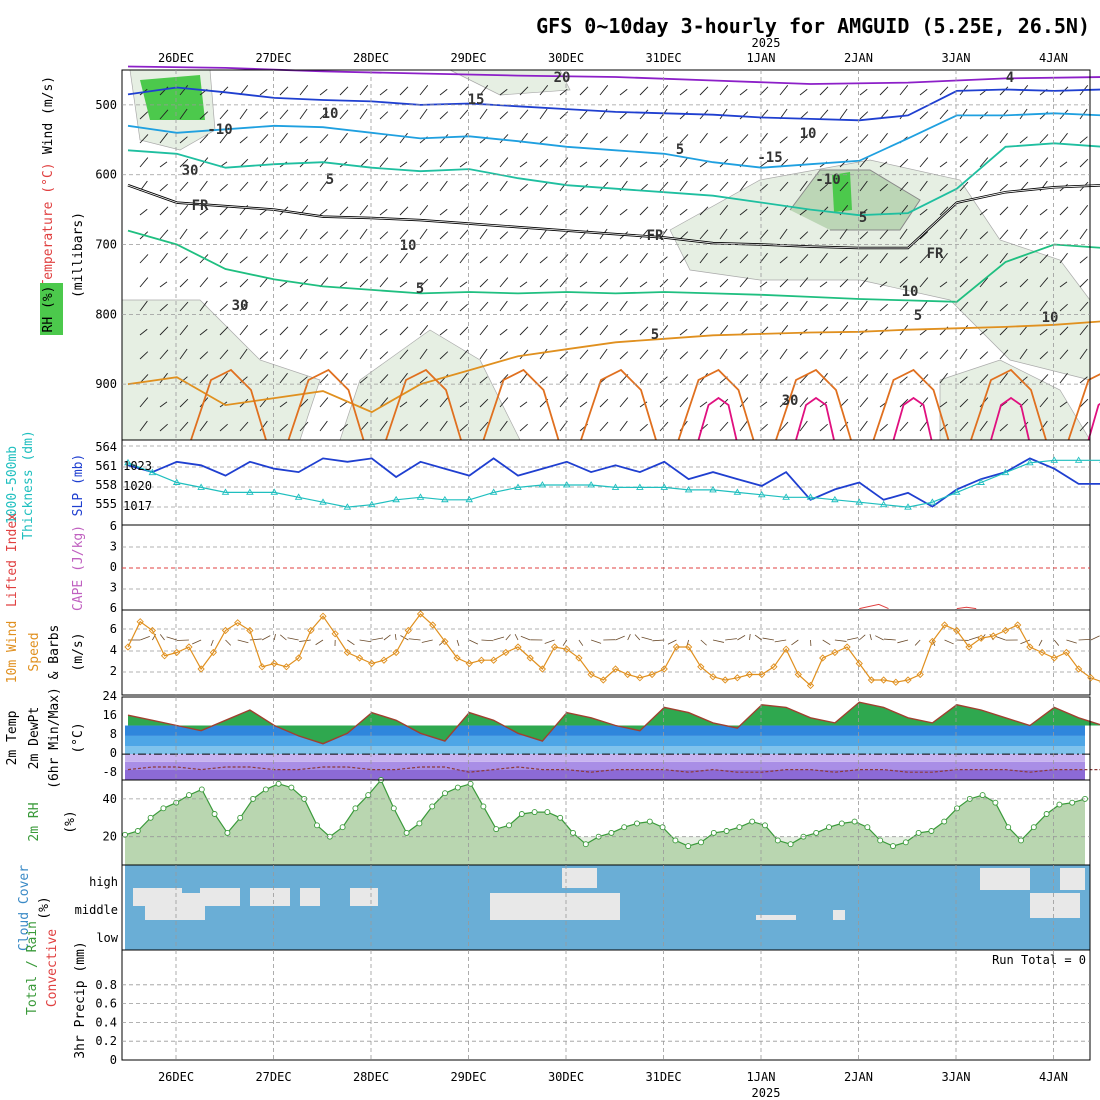  What do you see at coordinates (606, 567) in the screenshot?
I see `panel-cape` at bounding box center [606, 567].